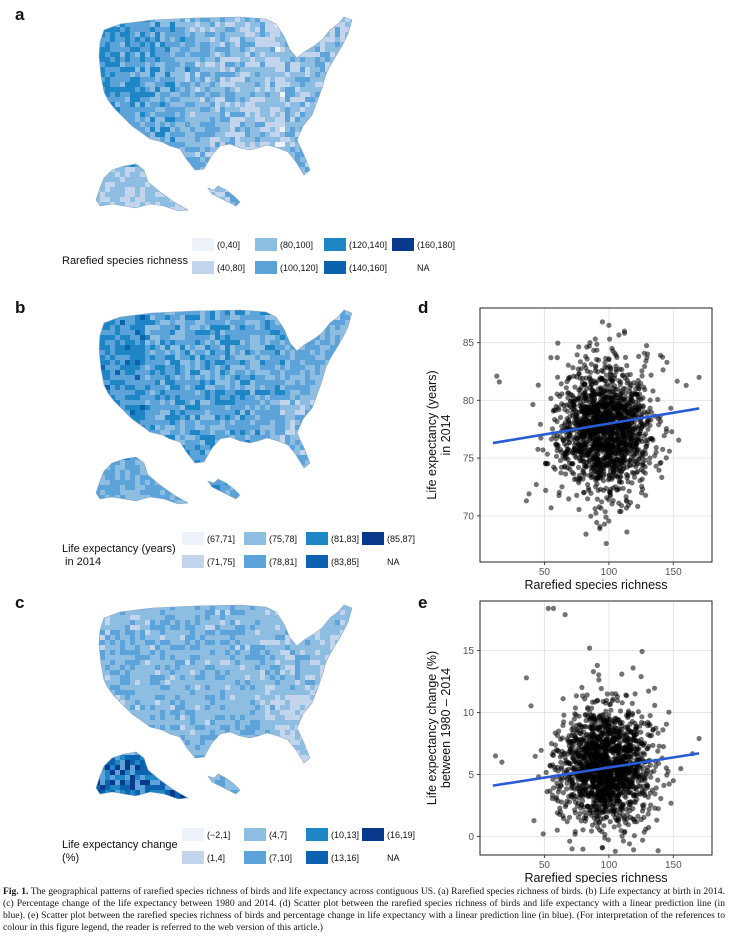  I want to click on legend-item-label: (81,83], so click(345, 539).